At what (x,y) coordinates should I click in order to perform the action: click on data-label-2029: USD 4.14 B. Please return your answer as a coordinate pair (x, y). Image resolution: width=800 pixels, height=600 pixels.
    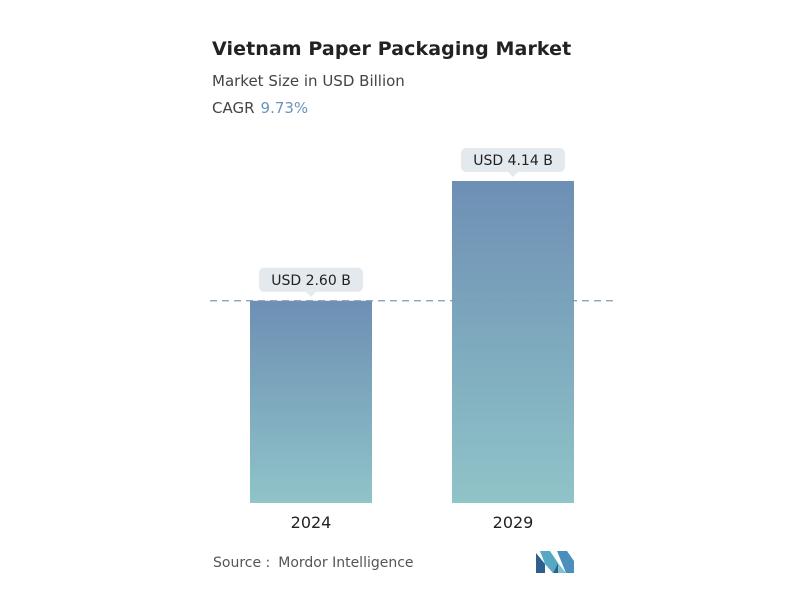
    Looking at the image, I should click on (513, 162).